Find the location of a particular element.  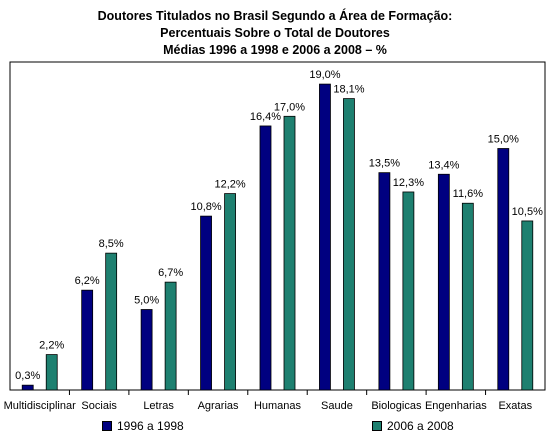

data-label-series-2-7: 12,3% is located at coordinates (408, 183).